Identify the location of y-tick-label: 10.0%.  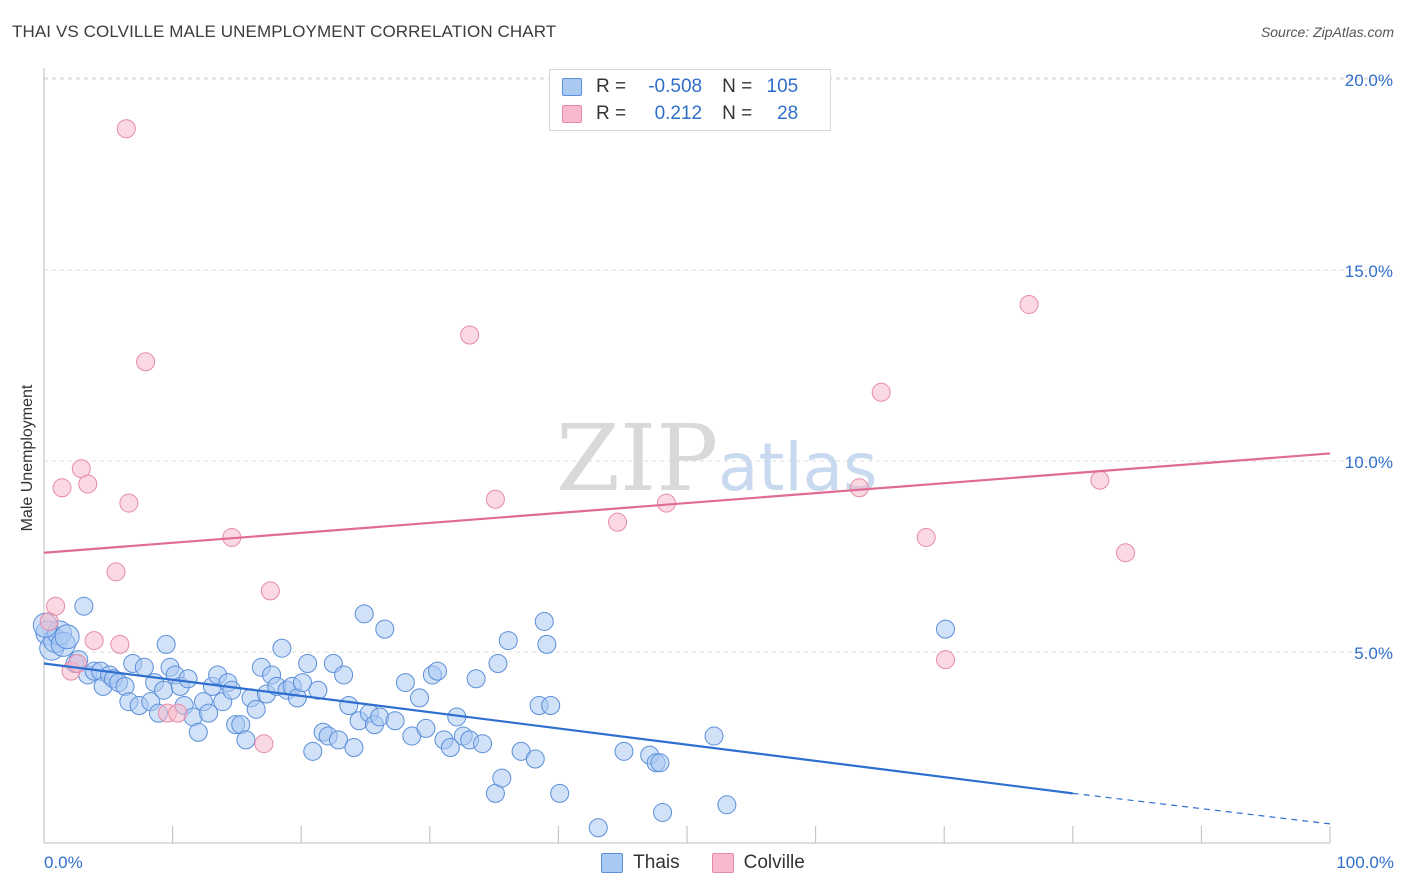
(1369, 462).